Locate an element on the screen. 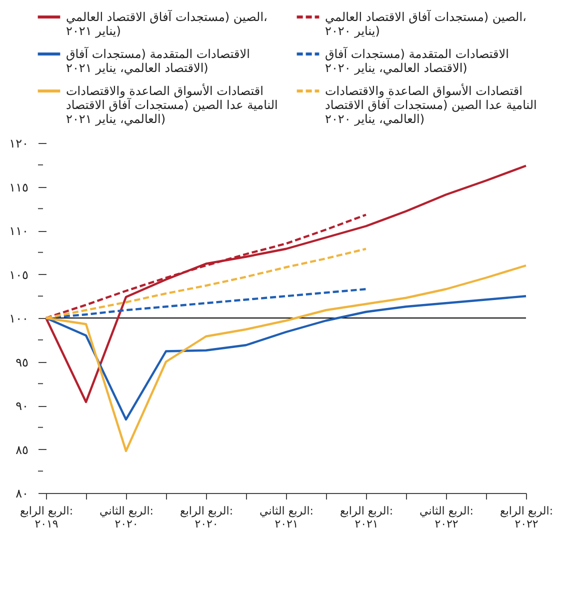 This screenshot has height=597, width=586. y-tick-label: ١١٠ is located at coordinates (18, 231).